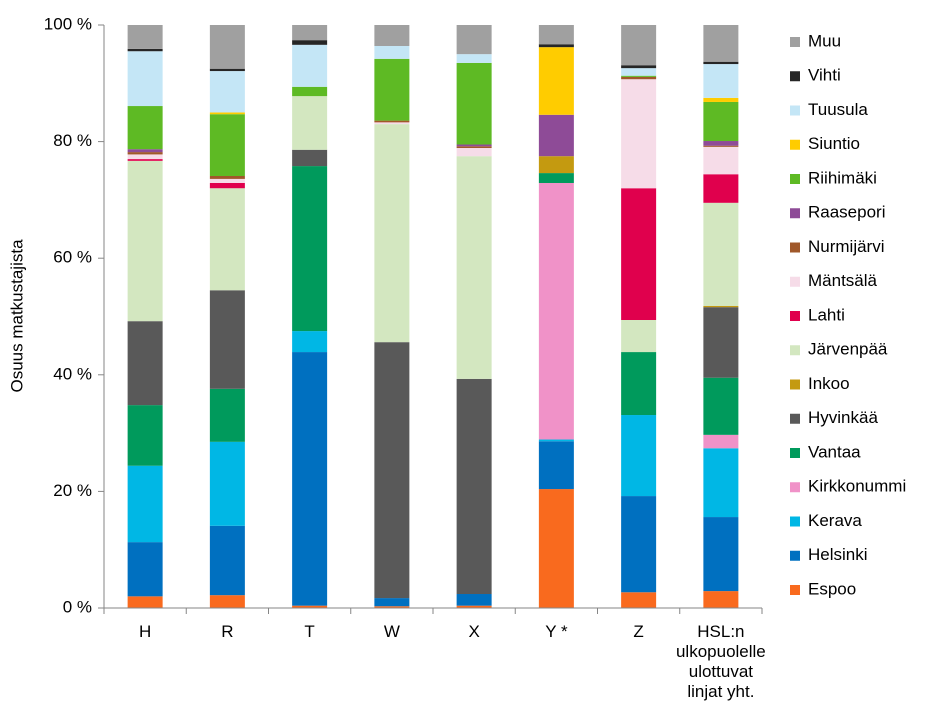 The width and height of the screenshot is (949, 727). I want to click on x-tick-label: R, so click(227, 631).